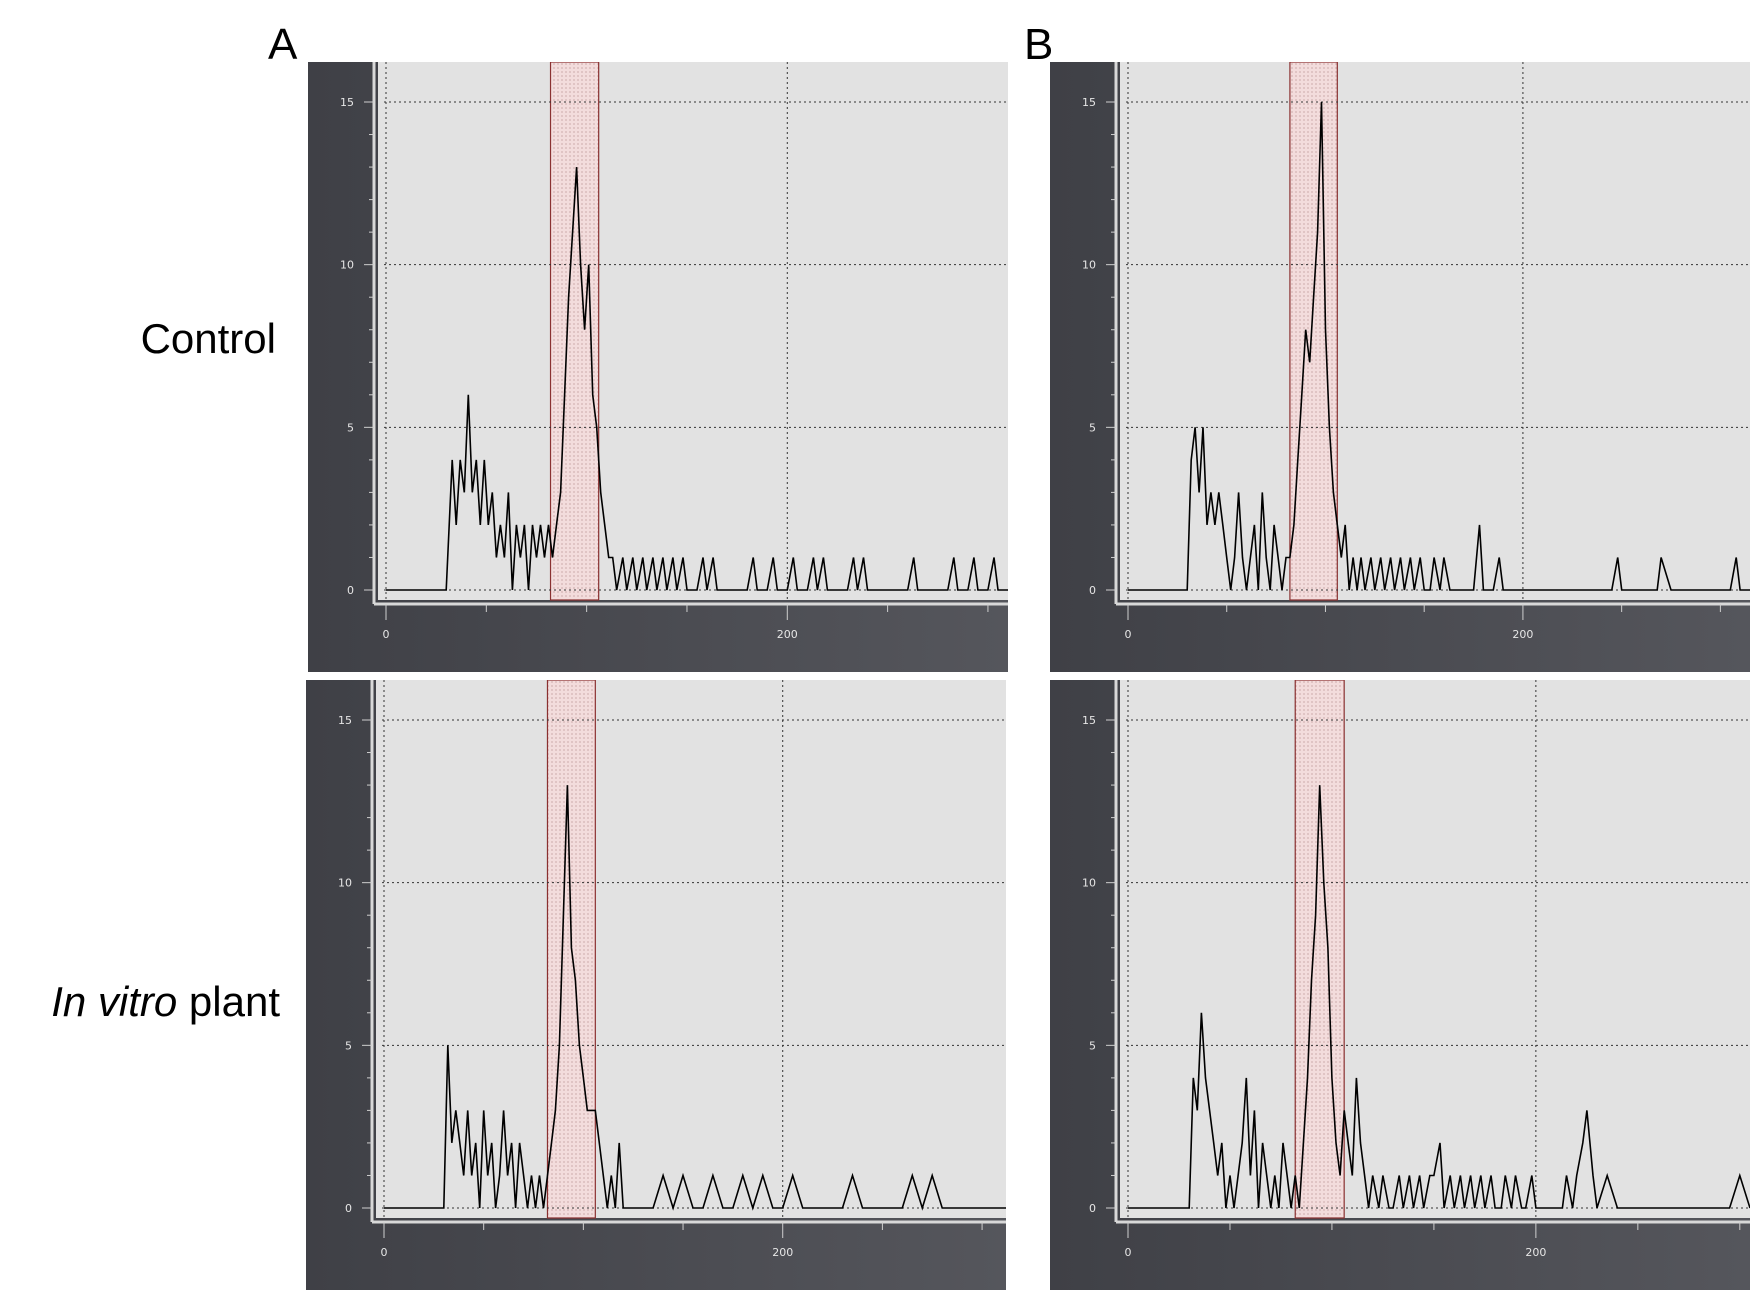 The height and width of the screenshot is (1310, 1760). Describe the element at coordinates (283, 44) in the screenshot. I see `column-label-a: A` at that location.